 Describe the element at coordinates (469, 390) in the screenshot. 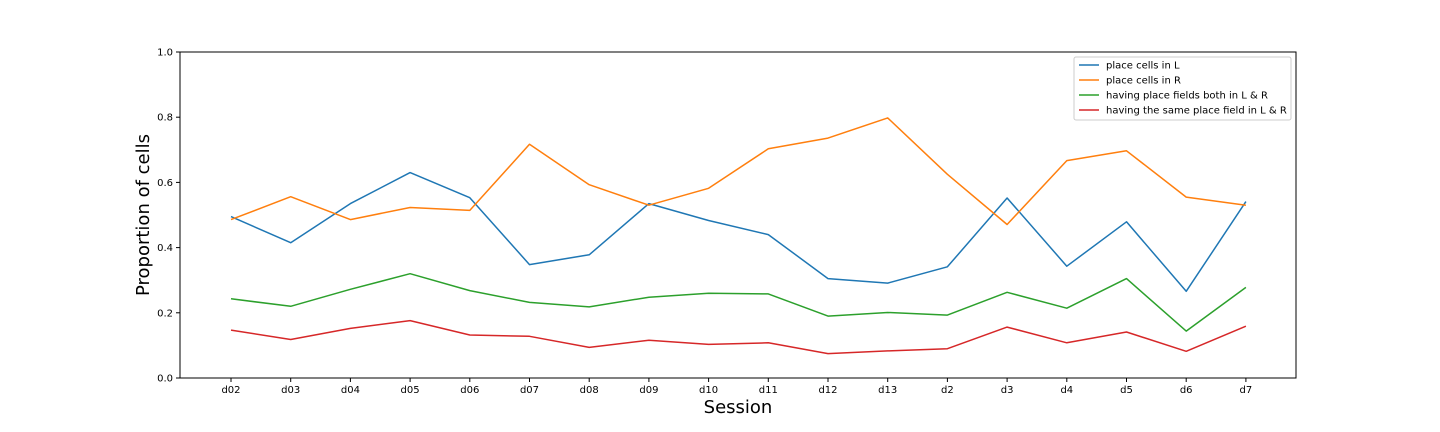

I see `x-tick-label: d06` at that location.